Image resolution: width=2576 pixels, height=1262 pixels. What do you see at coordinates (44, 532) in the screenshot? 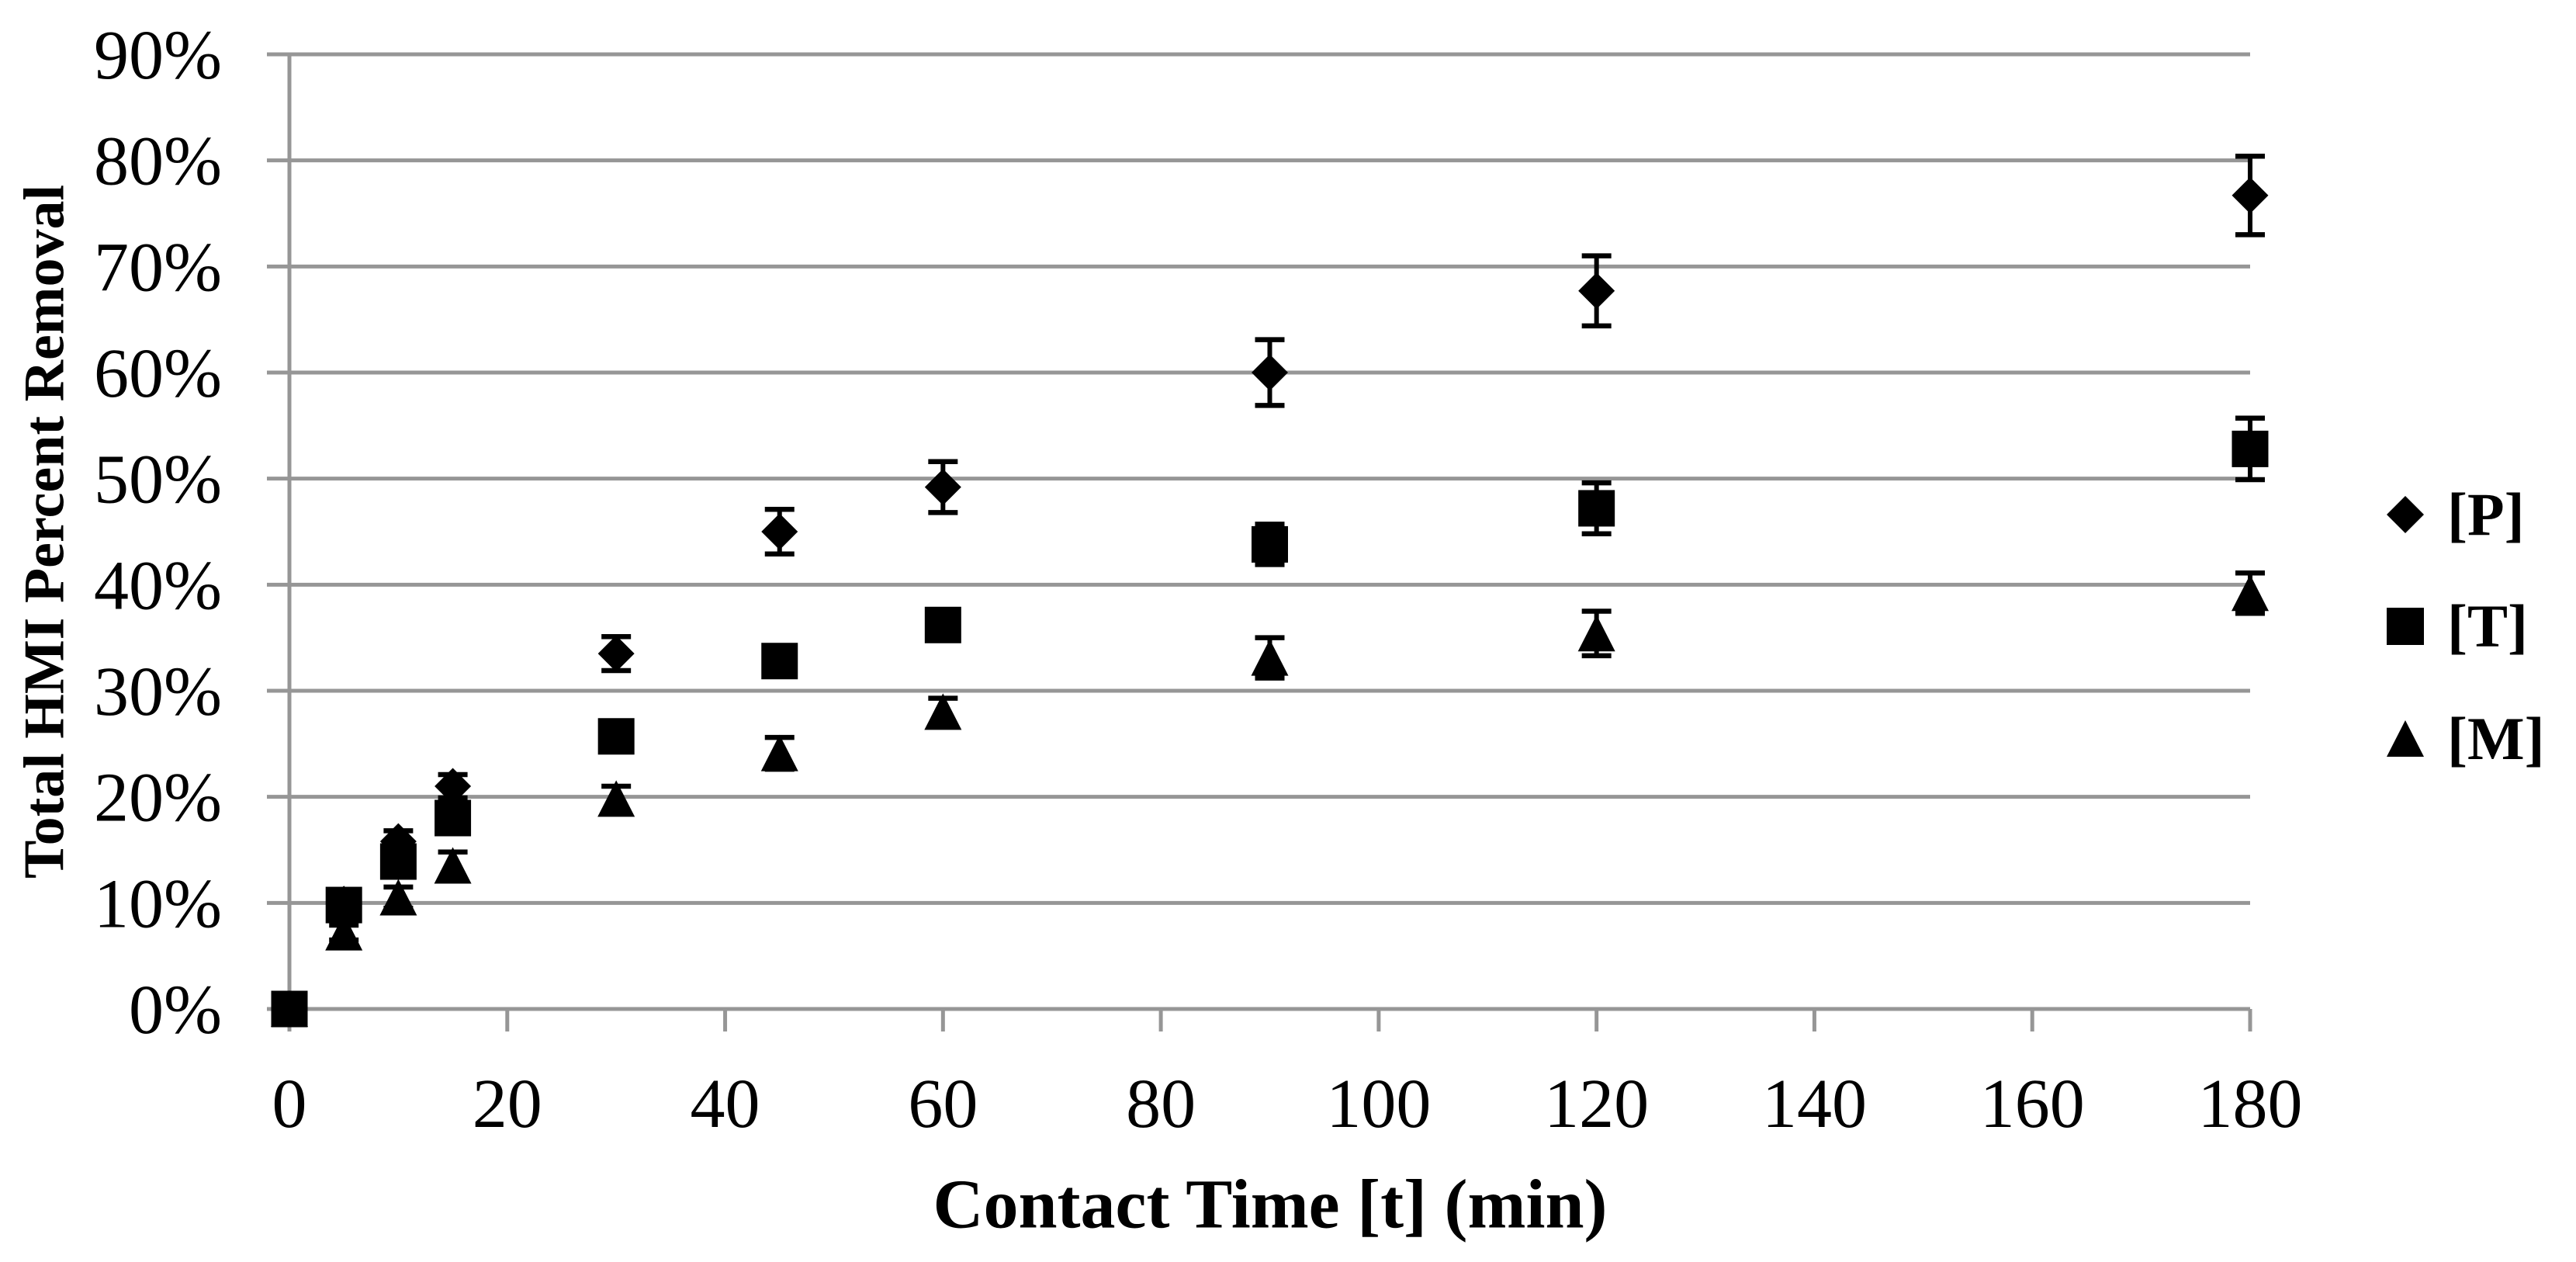
I see `y-axis-title: Total HMI Percent Removal` at bounding box center [44, 532].